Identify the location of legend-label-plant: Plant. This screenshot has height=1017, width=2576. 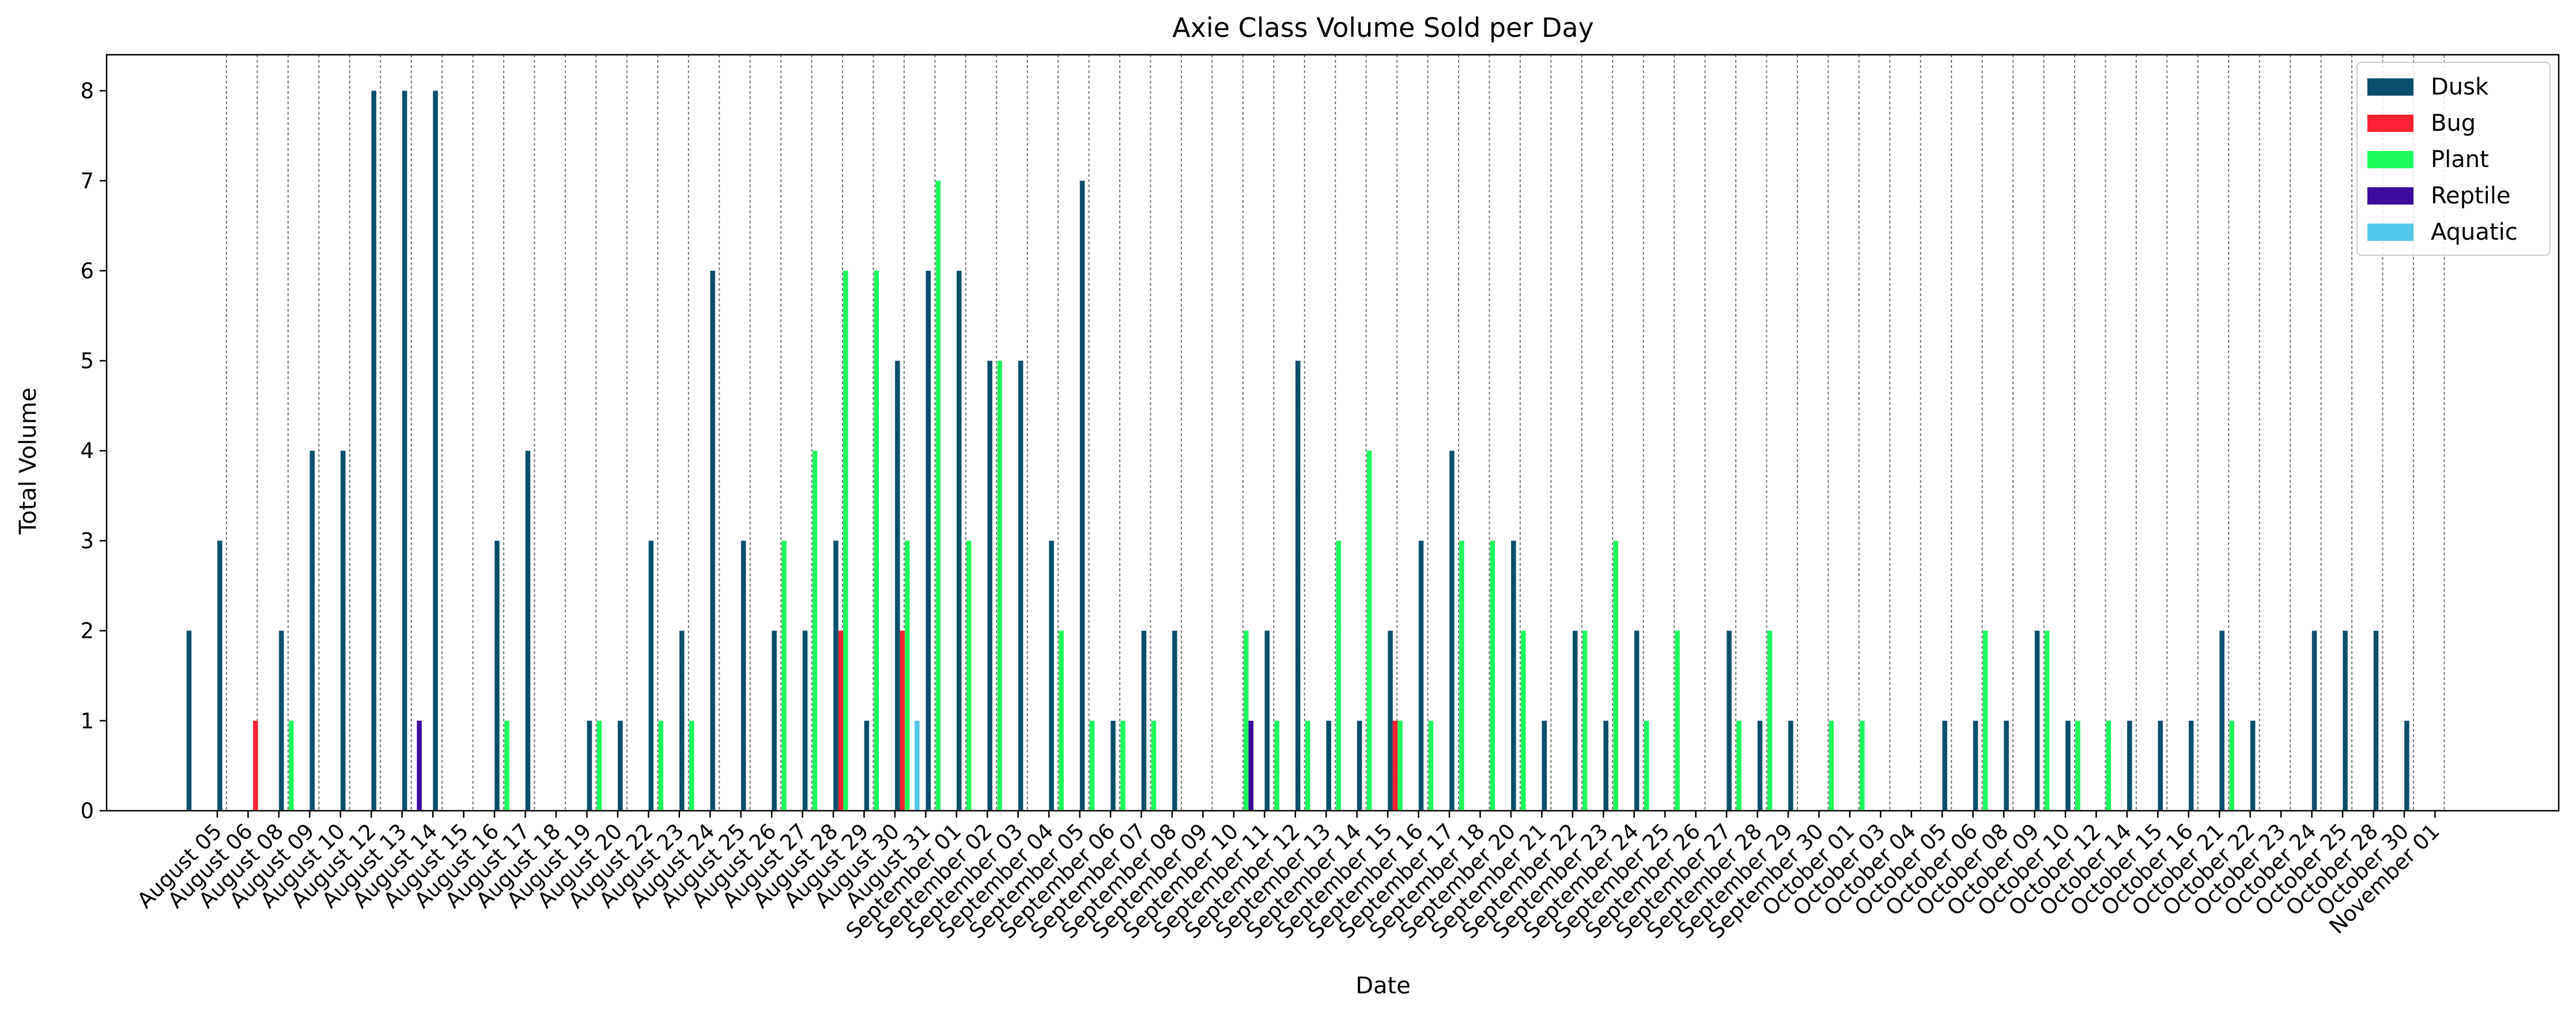
(2460, 159).